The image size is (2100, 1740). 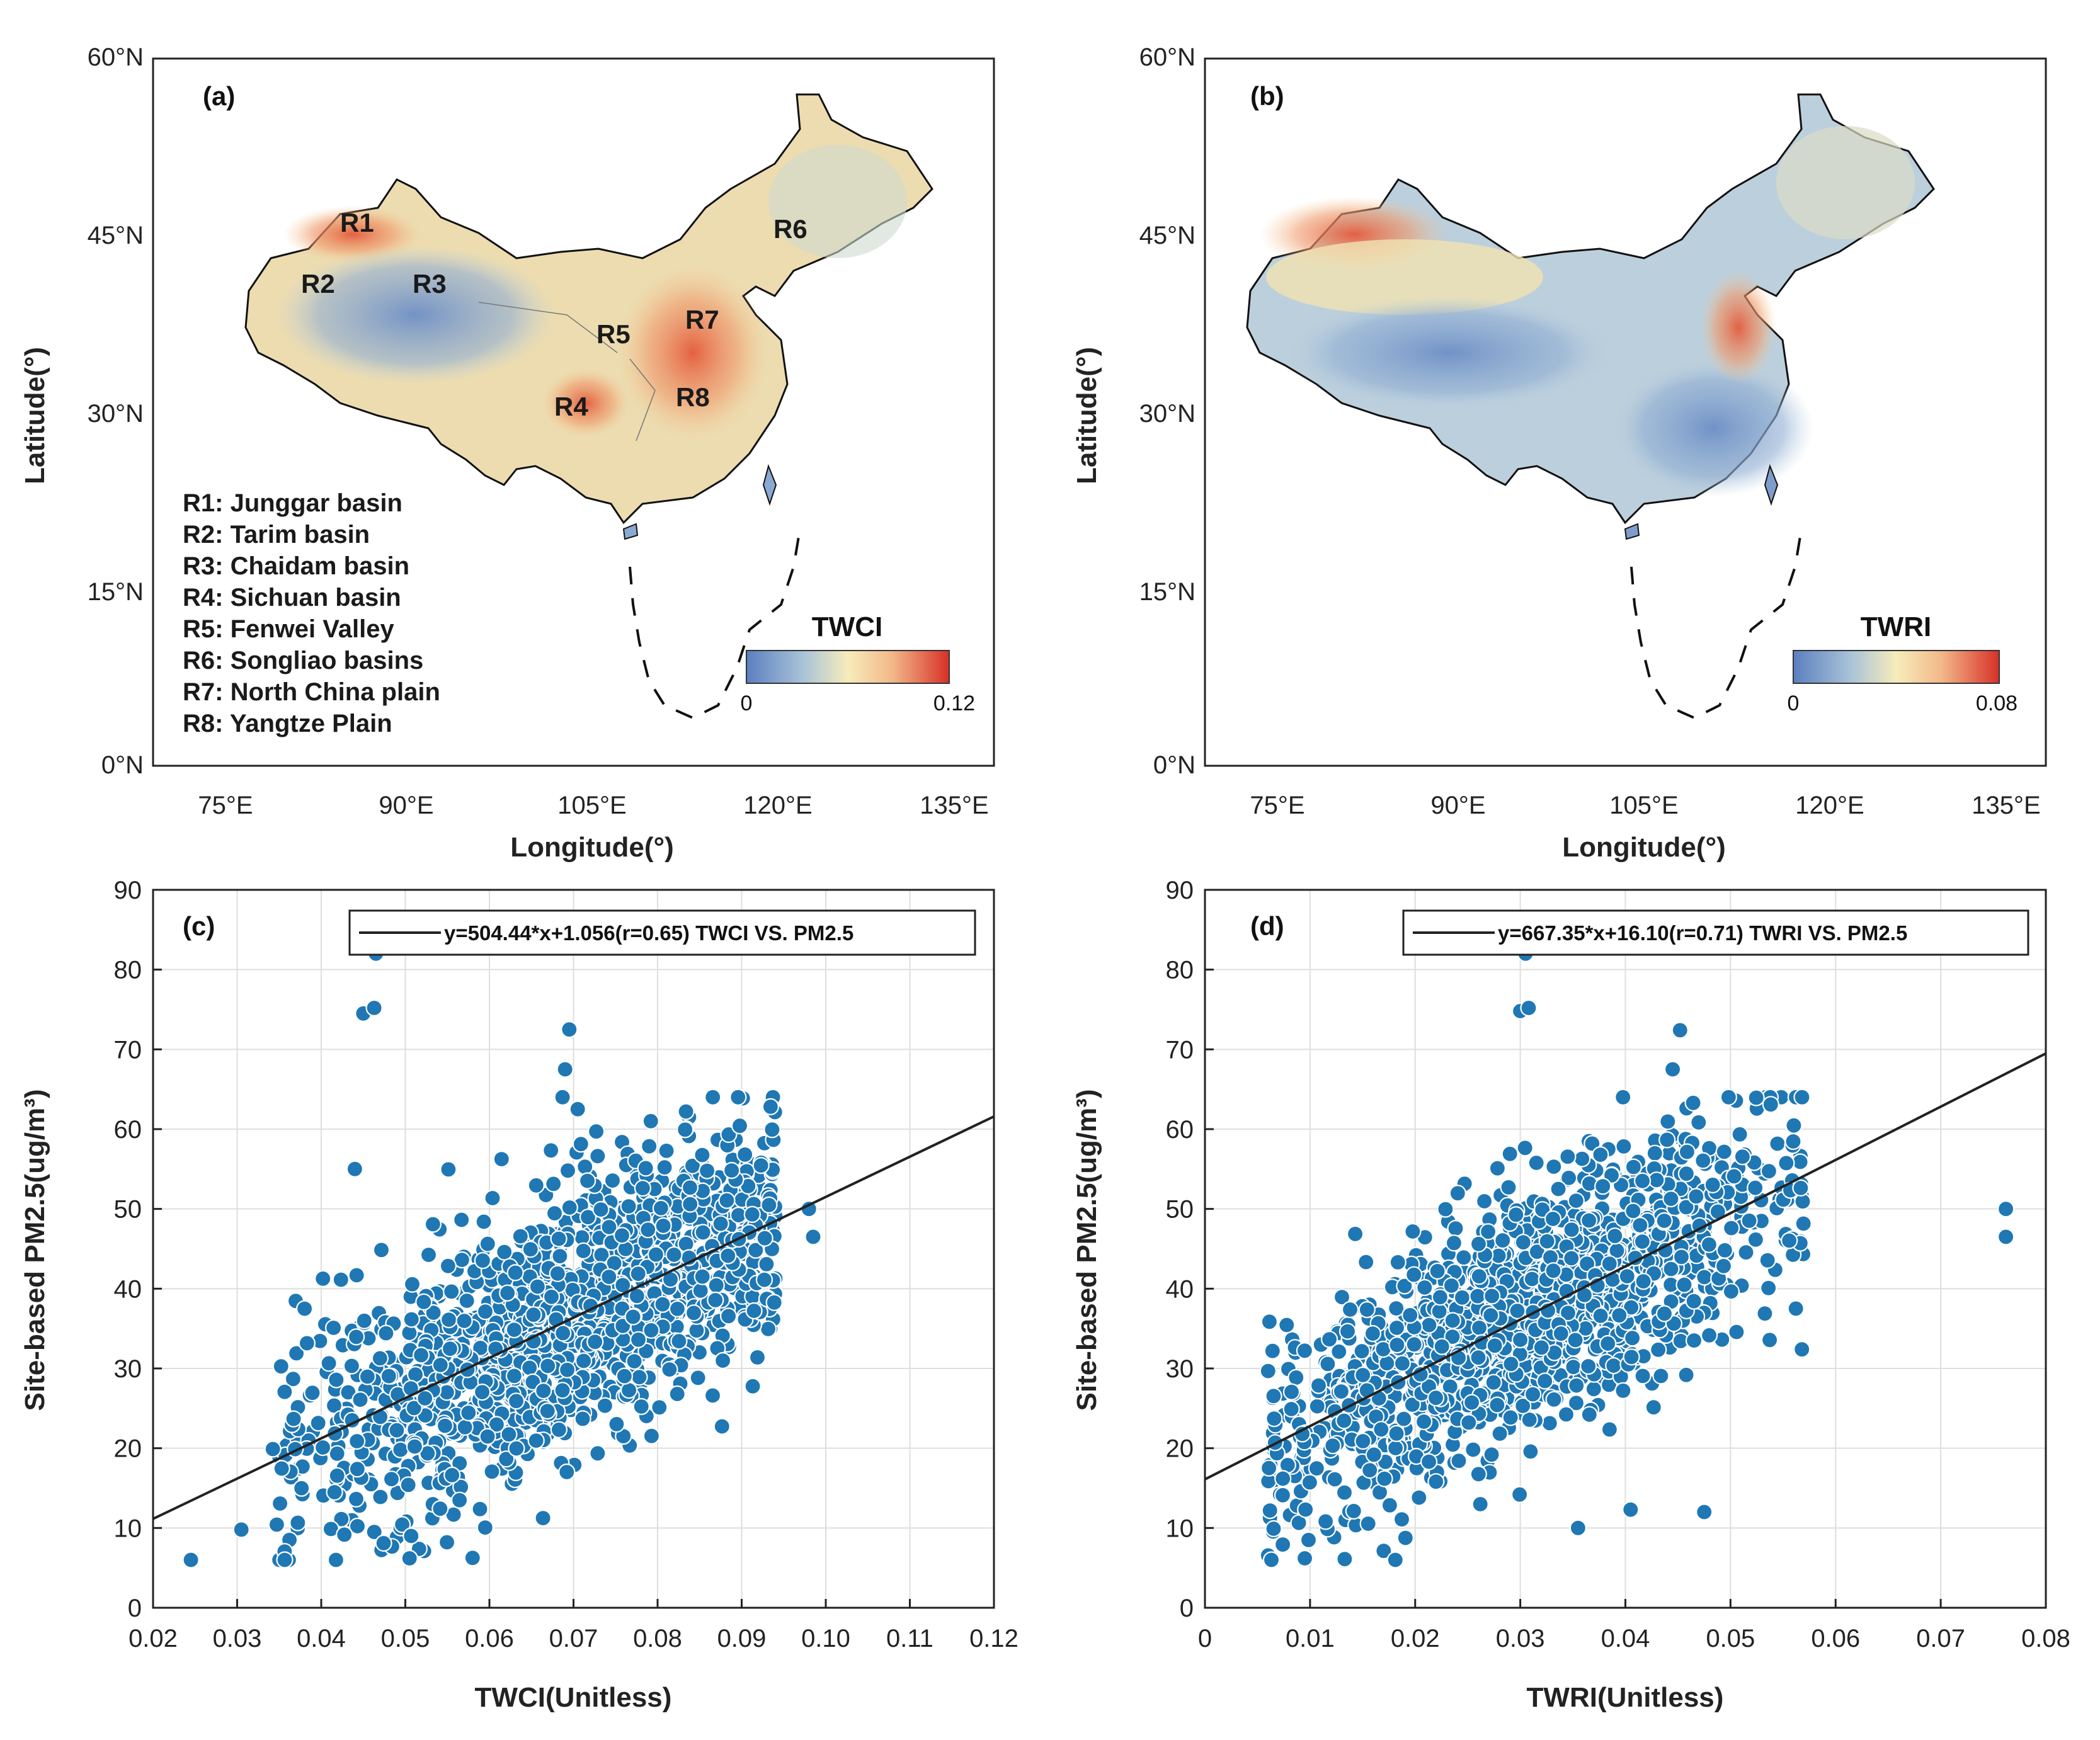 What do you see at coordinates (1717, 624) in the screenshot?
I see `nine-dash-line-b` at bounding box center [1717, 624].